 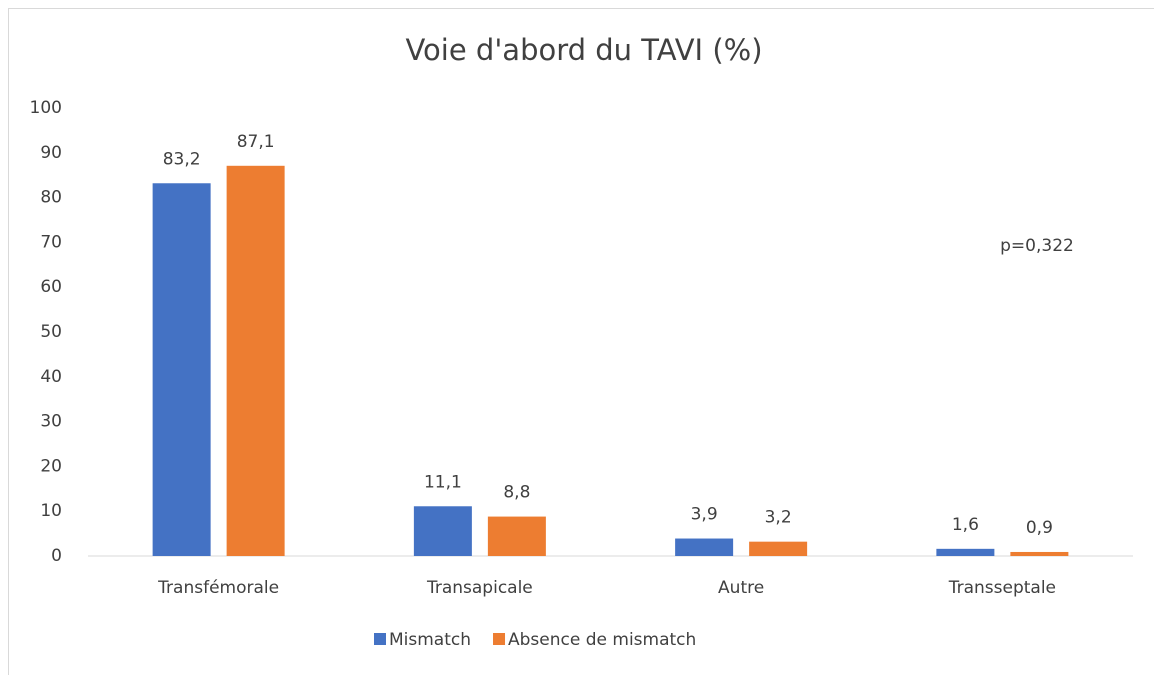 What do you see at coordinates (51, 287) in the screenshot?
I see `y-tick-label: 60` at bounding box center [51, 287].